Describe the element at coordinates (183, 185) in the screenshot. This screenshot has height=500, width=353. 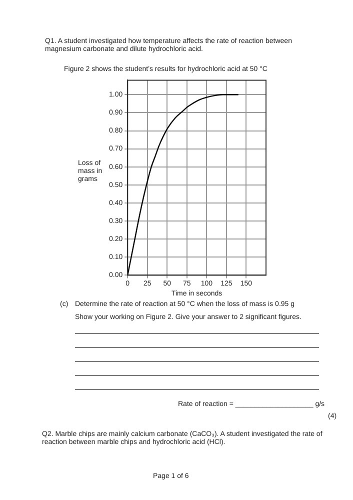
I see `line-series` at that location.